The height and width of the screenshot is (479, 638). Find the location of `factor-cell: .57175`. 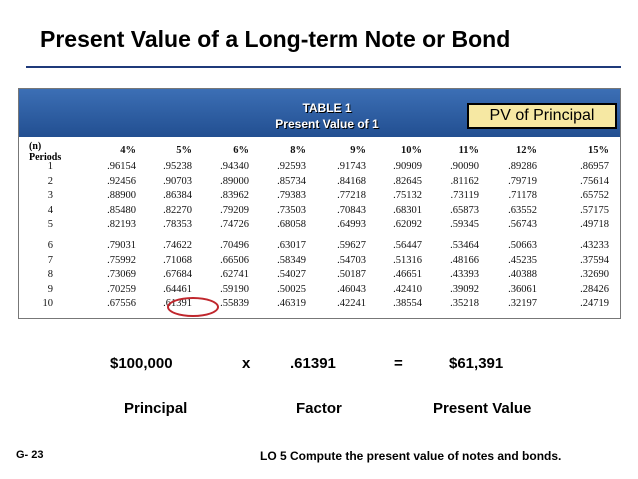

factor-cell: .57175 is located at coordinates (594, 210).